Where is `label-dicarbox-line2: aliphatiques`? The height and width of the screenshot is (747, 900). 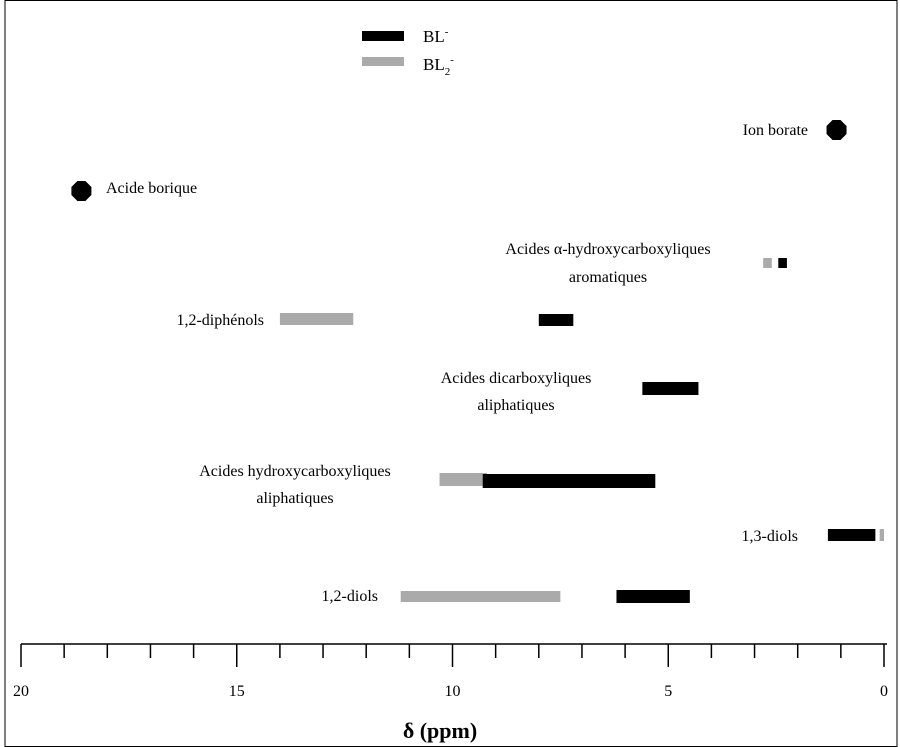 label-dicarbox-line2: aliphatiques is located at coordinates (515, 405).